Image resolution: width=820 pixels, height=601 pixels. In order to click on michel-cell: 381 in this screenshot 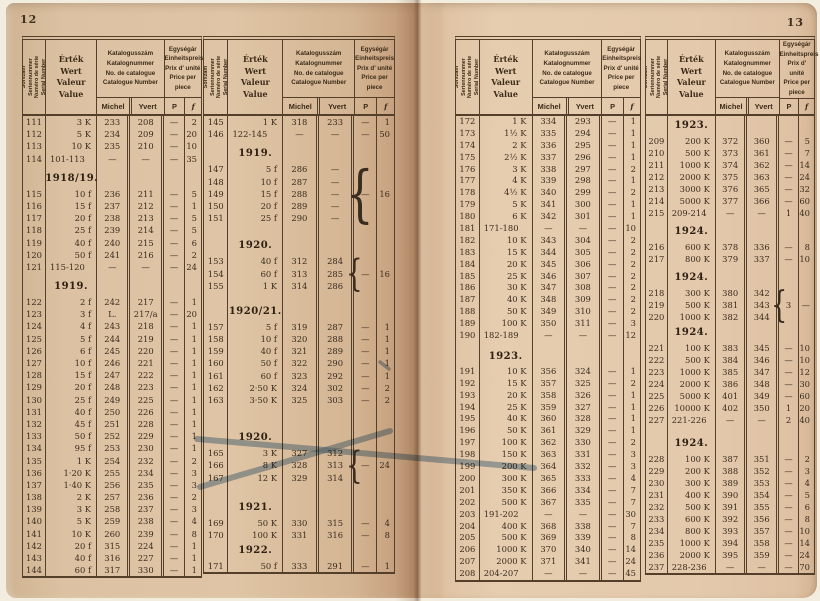, I will do `click(732, 305)`.